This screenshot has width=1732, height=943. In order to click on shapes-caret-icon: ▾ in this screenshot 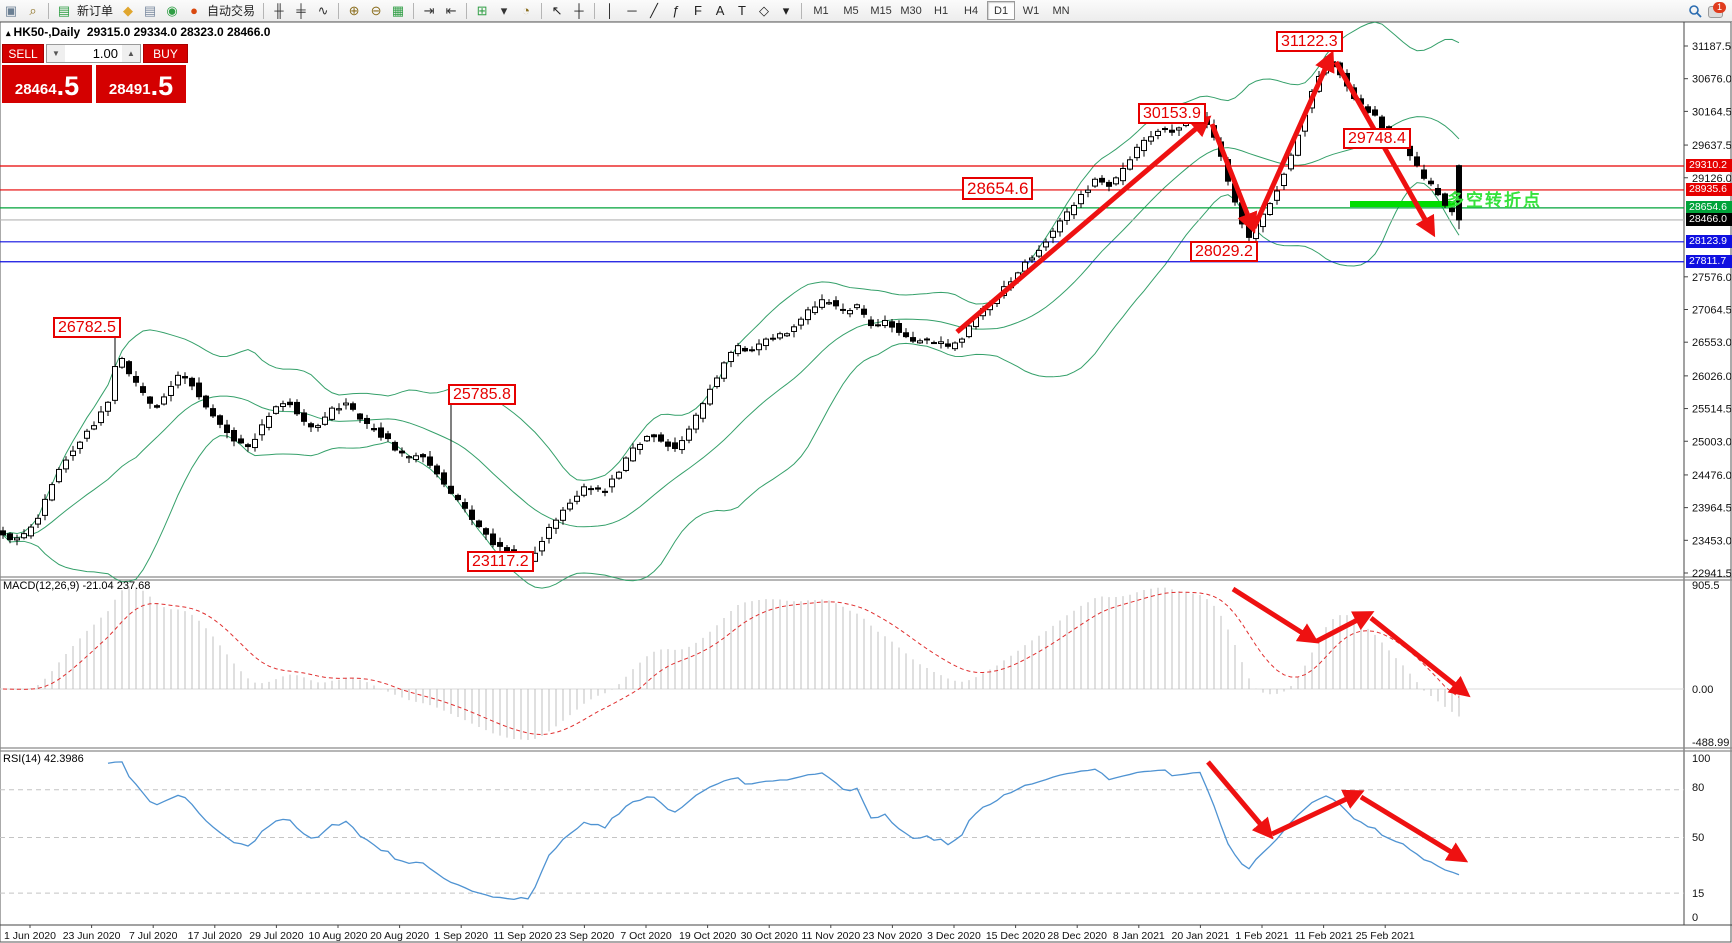, I will do `click(786, 10)`.